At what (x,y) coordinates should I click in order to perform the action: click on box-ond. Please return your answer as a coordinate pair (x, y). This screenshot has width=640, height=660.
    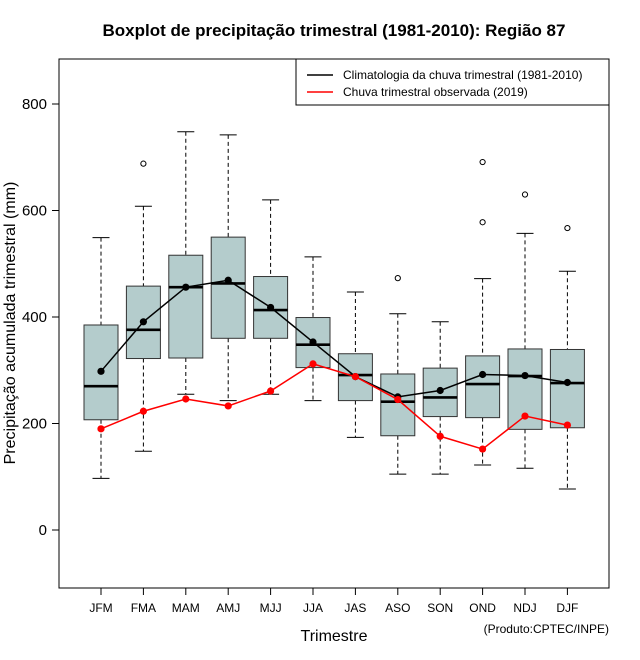
    Looking at the image, I should click on (483, 312).